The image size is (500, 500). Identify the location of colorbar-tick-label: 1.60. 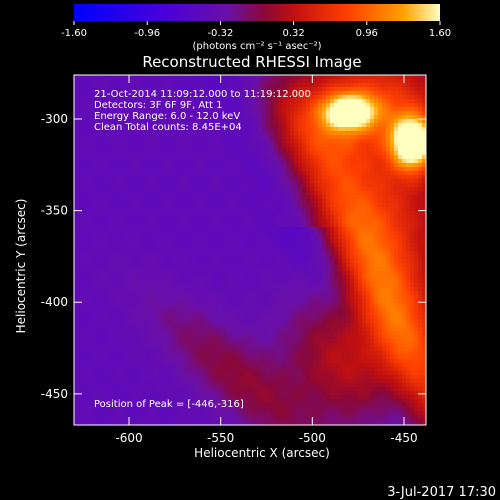
(440, 33).